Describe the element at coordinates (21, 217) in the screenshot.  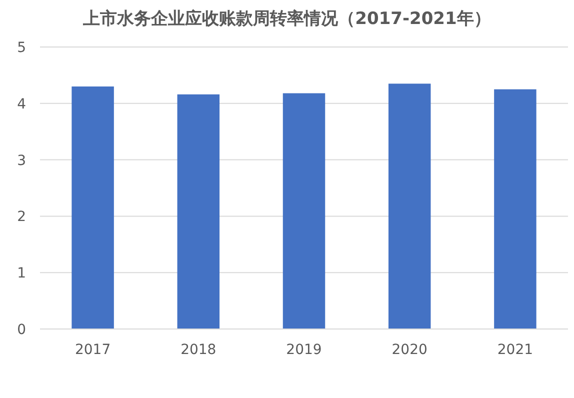
I see `y-tick-label: 2` at that location.